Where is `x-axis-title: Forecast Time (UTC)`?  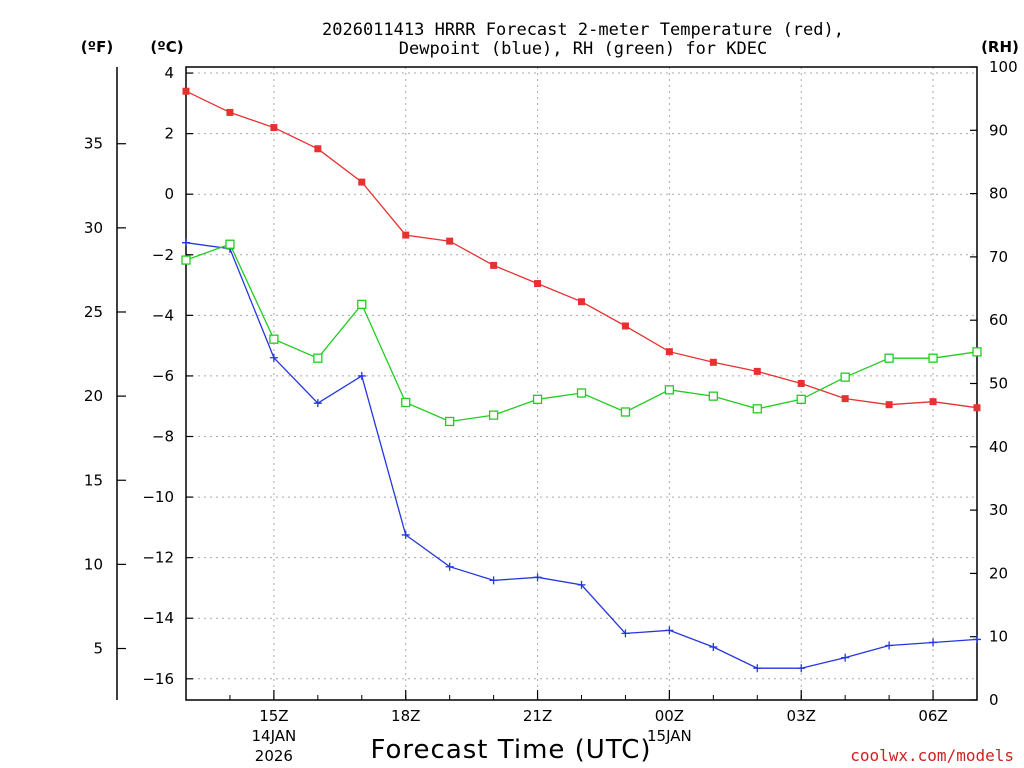
x-axis-title: Forecast Time (UTC) is located at coordinates (510, 750).